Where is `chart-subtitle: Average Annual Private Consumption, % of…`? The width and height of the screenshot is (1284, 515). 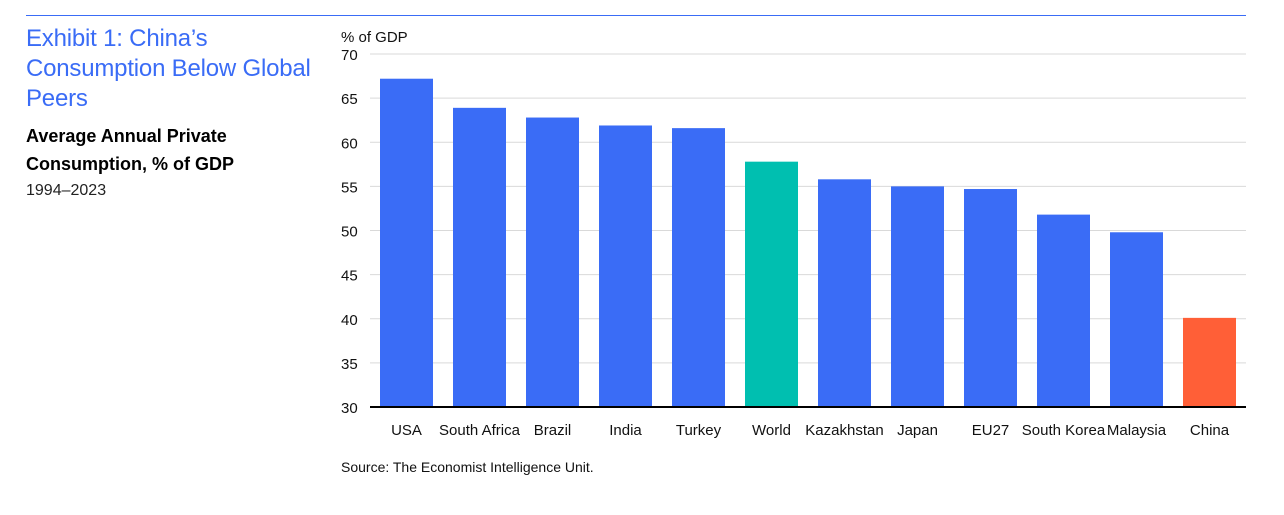 chart-subtitle: Average Annual Private Consumption, % of… is located at coordinates (130, 150).